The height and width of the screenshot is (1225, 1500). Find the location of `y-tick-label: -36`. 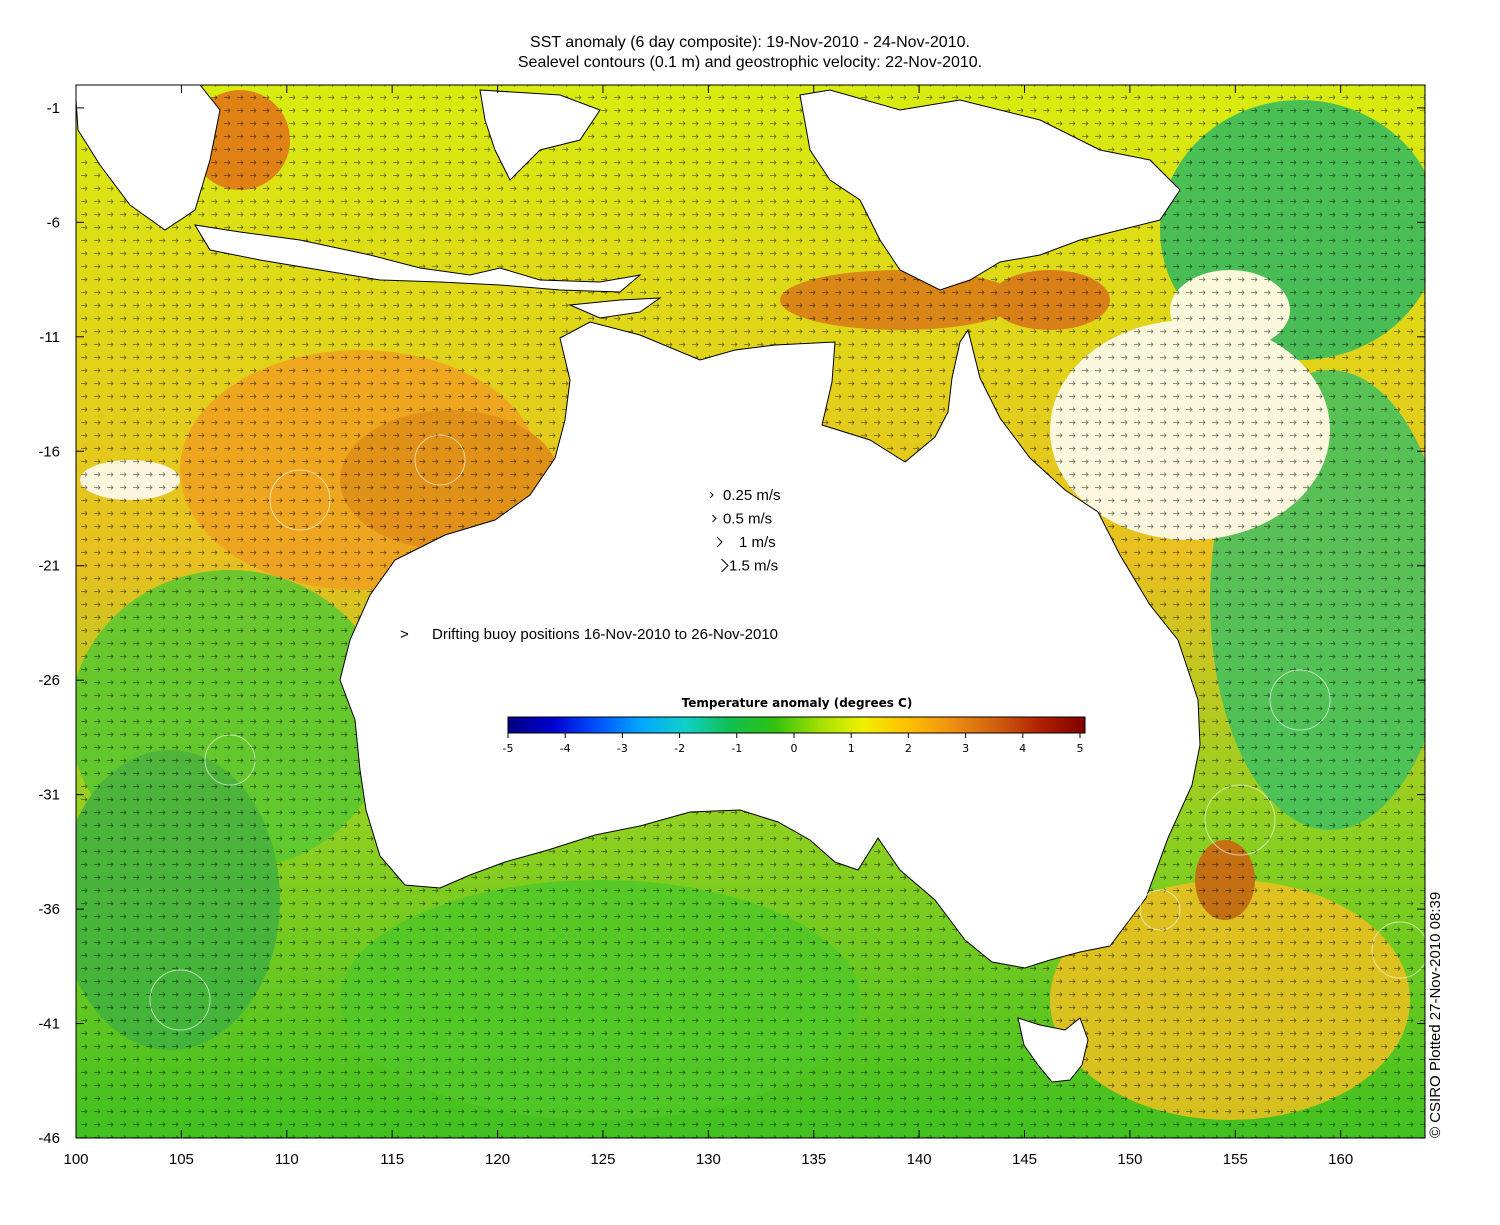

y-tick-label: -36 is located at coordinates (49, 909).